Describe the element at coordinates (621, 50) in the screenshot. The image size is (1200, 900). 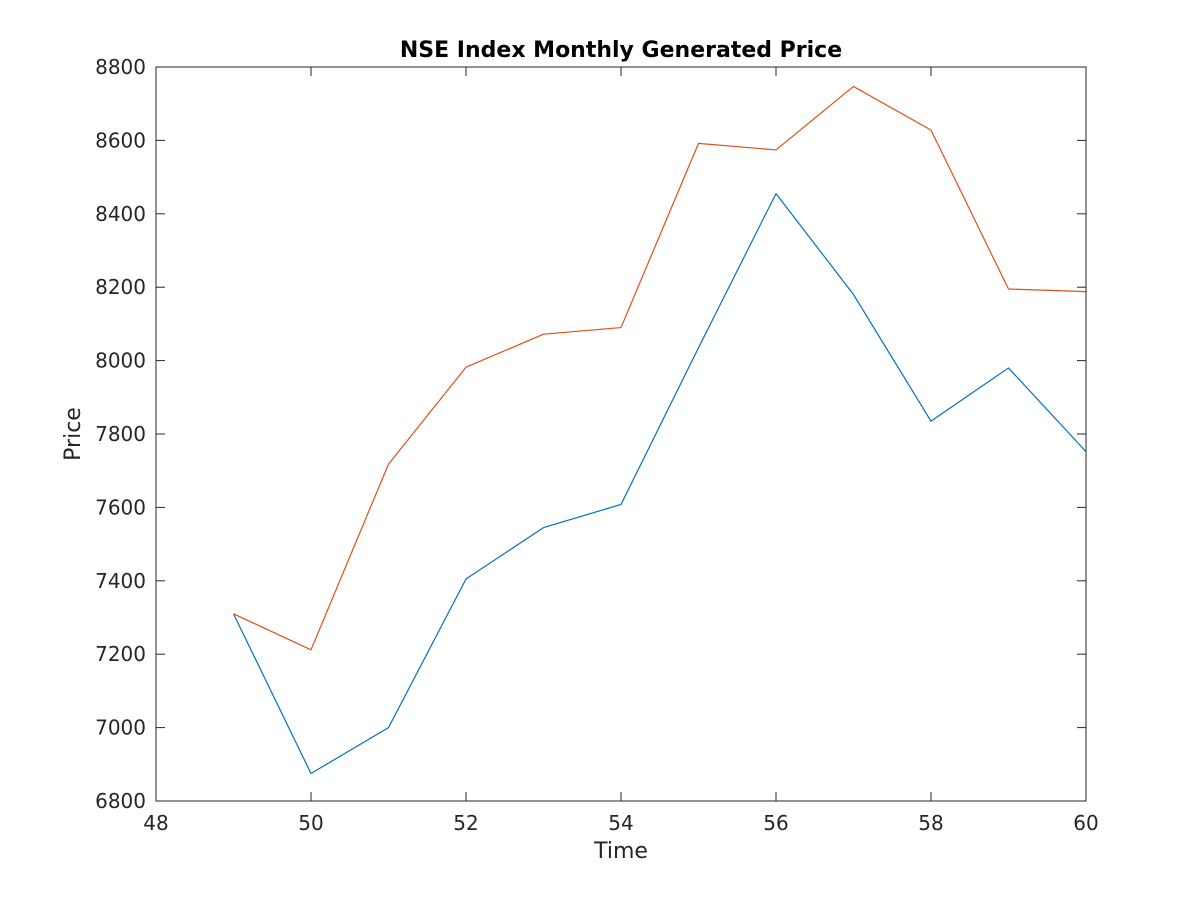
I see `chart-title: NSE Index Monthly Generated Price` at that location.